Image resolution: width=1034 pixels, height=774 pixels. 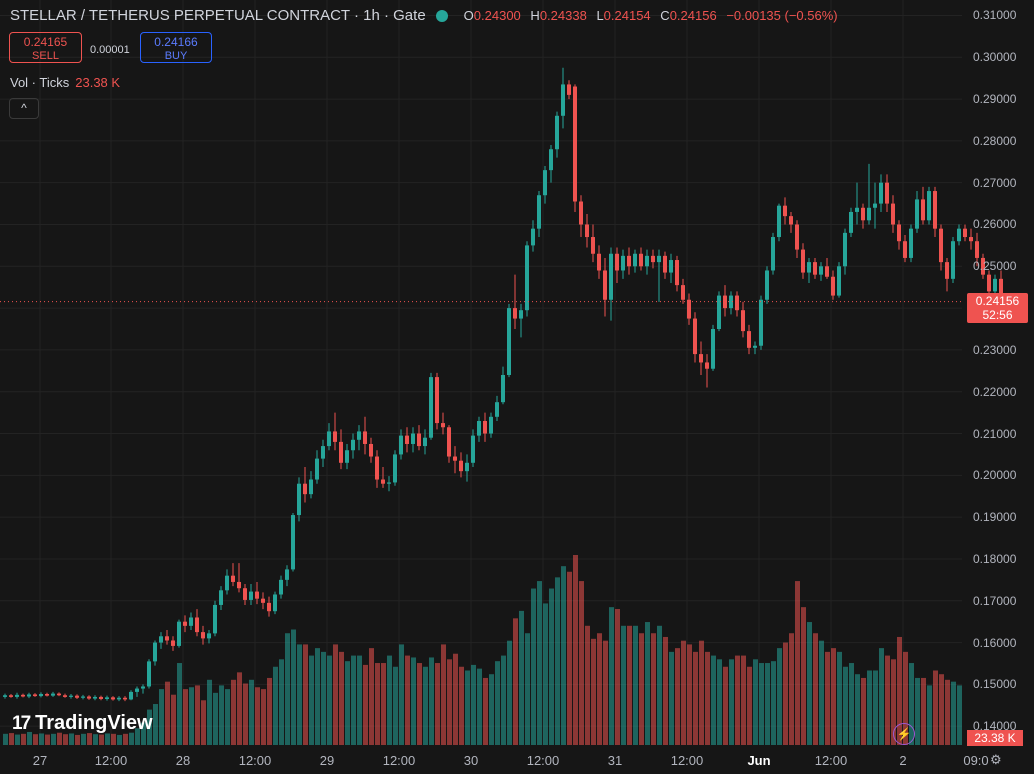 What do you see at coordinates (65, 82) in the screenshot?
I see `volume-legend: Vol · Ticks 23.38 K` at bounding box center [65, 82].